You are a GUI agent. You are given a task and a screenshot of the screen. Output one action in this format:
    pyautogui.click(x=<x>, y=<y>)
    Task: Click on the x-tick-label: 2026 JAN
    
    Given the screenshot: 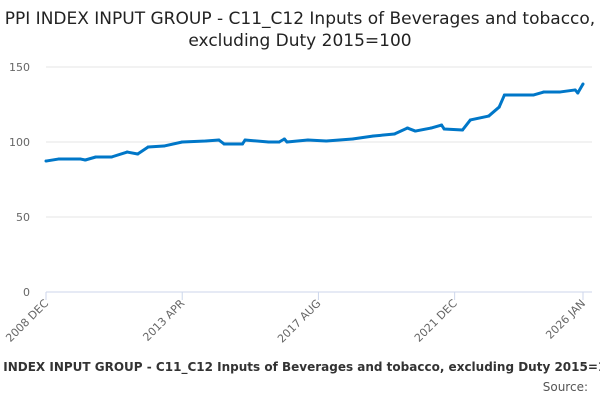 What is the action you would take?
    pyautogui.click(x=565, y=319)
    